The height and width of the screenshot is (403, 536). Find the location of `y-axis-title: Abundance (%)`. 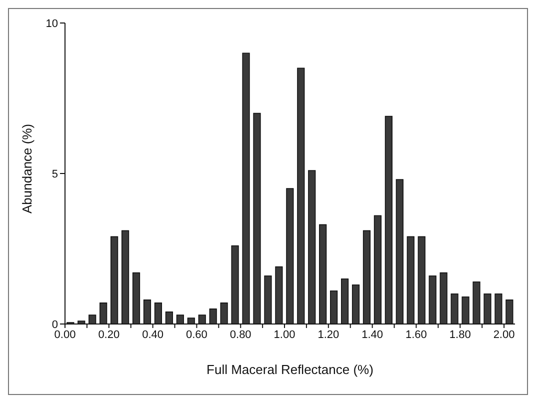

y-axis-title: Abundance (%) is located at coordinates (27, 169).